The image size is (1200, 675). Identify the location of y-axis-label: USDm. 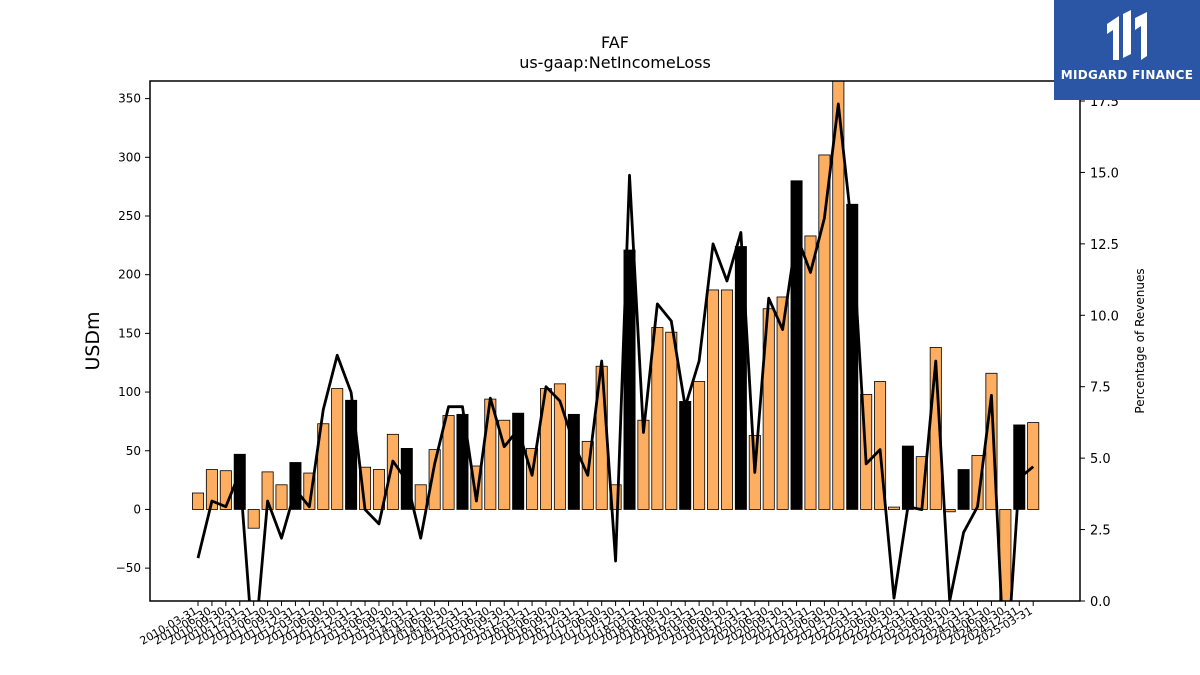
(93, 340).